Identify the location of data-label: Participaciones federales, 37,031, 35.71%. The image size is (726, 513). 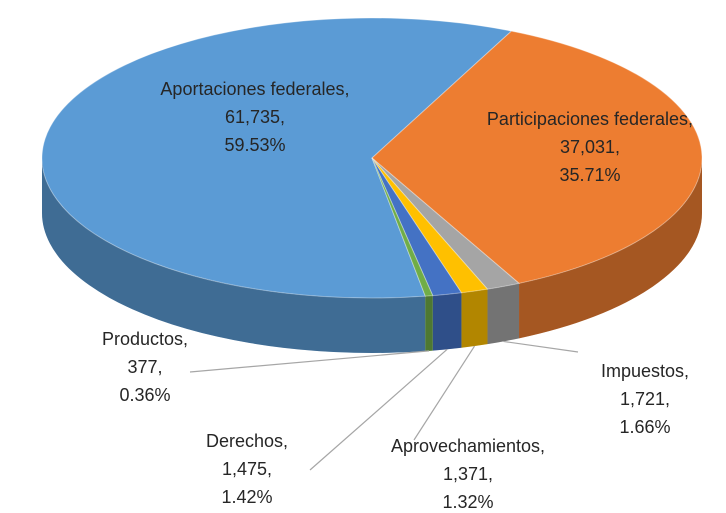
(590, 147).